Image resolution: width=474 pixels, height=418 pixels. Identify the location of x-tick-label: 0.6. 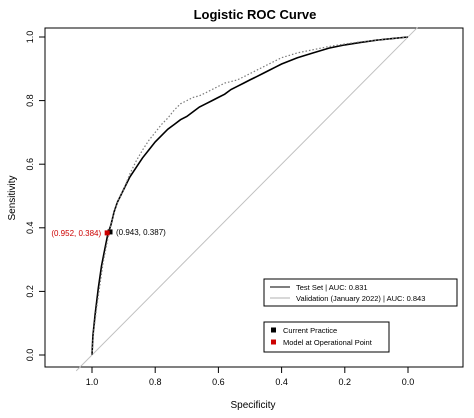
(218, 382).